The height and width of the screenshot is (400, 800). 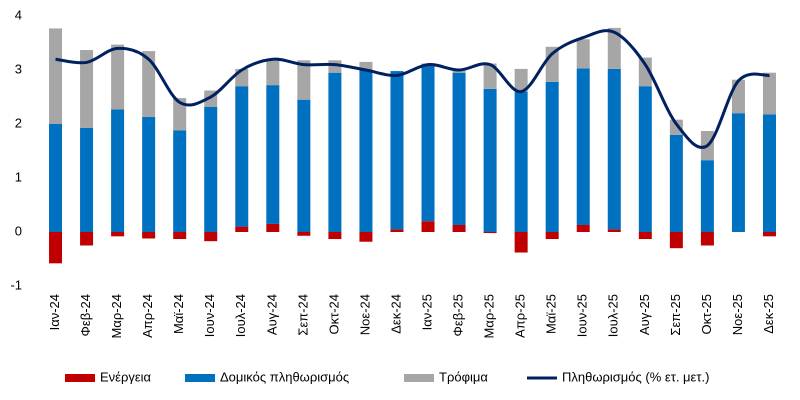 I want to click on y-tick-label: -1, so click(x=16, y=284).